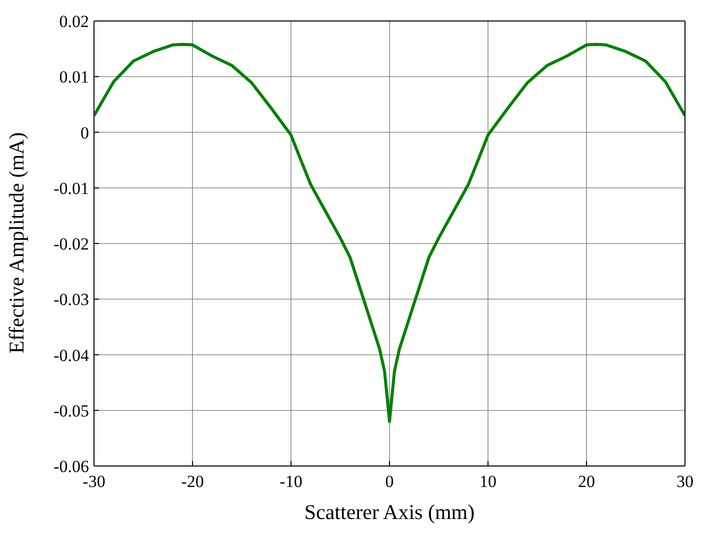 The width and height of the screenshot is (704, 539). Describe the element at coordinates (192, 482) in the screenshot. I see `x-tick-label: -20` at that location.